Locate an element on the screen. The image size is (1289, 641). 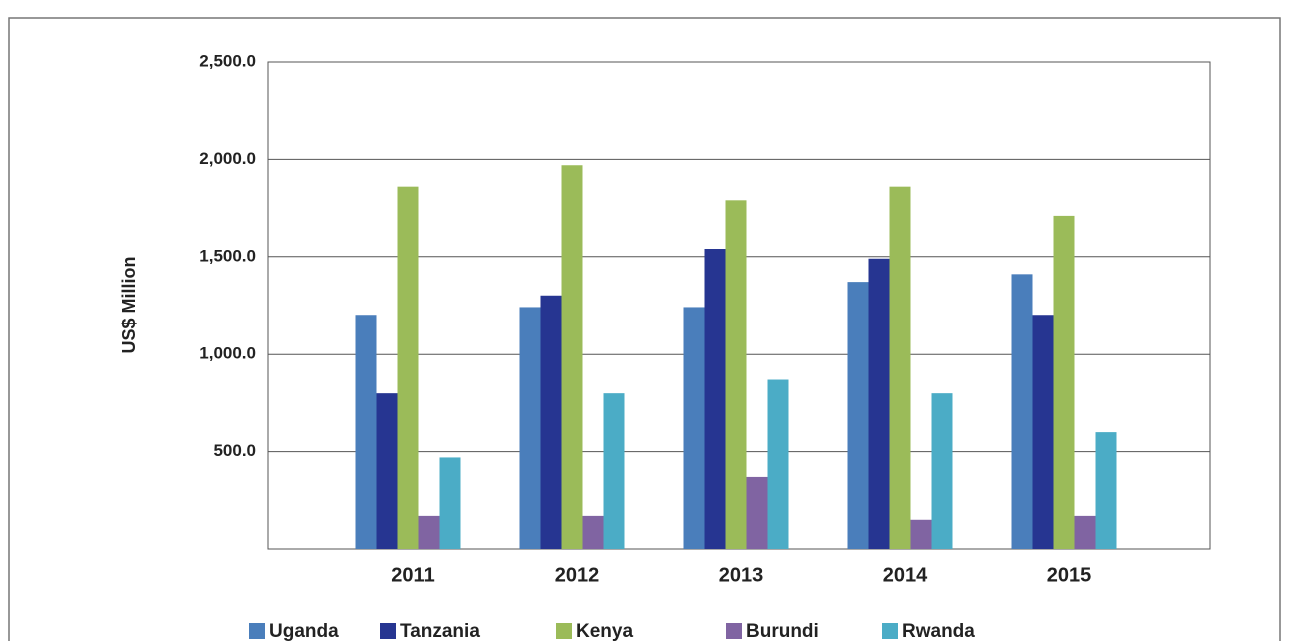
legend-label: Tanzania is located at coordinates (440, 631).